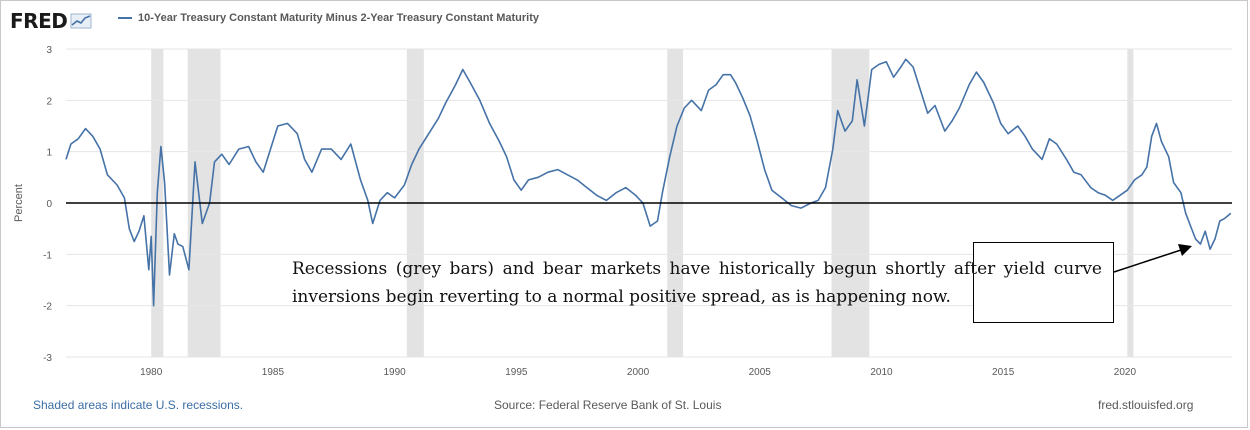 This screenshot has height=430, width=1250. I want to click on y-tick-label: -3, so click(47, 358).